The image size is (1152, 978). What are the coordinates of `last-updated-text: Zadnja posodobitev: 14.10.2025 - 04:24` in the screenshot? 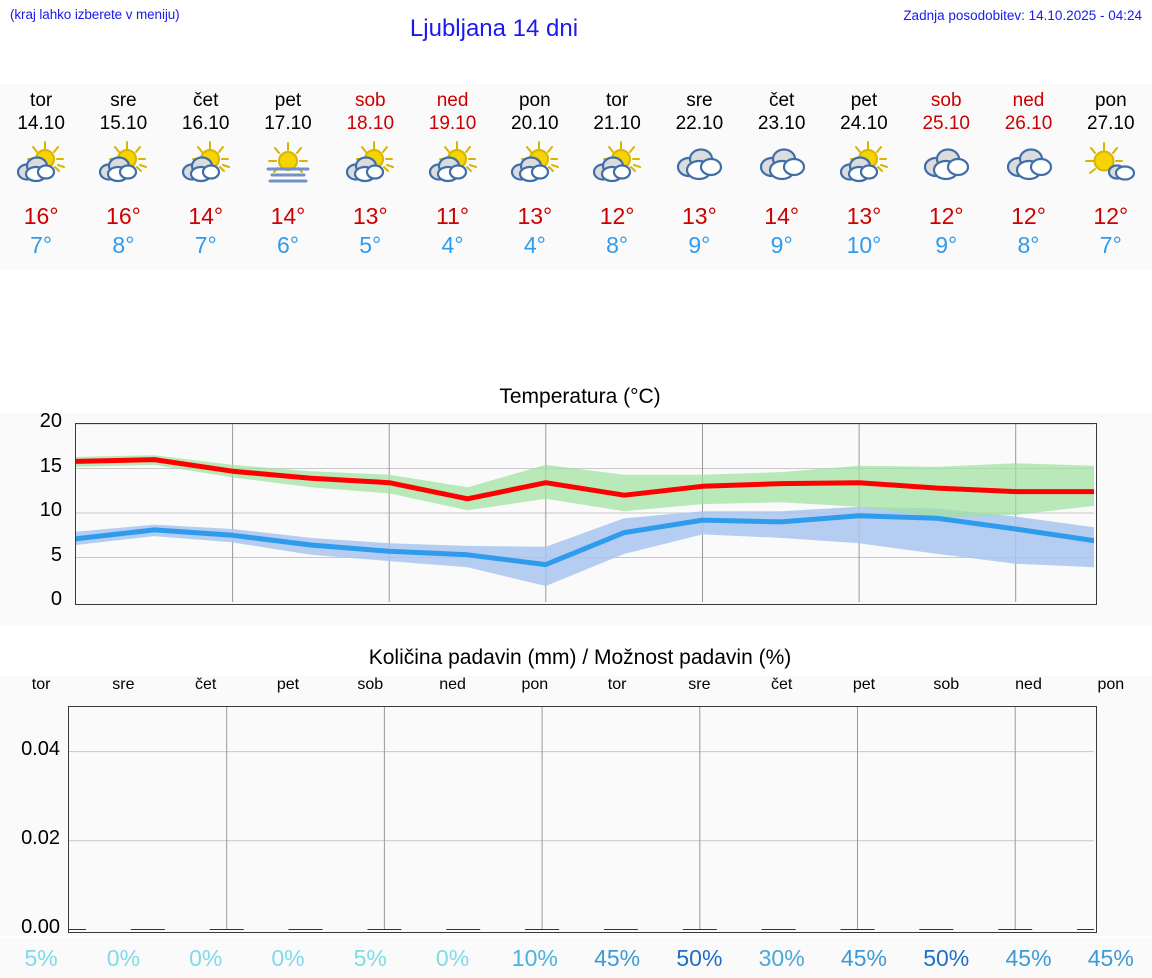 It's located at (1022, 15).